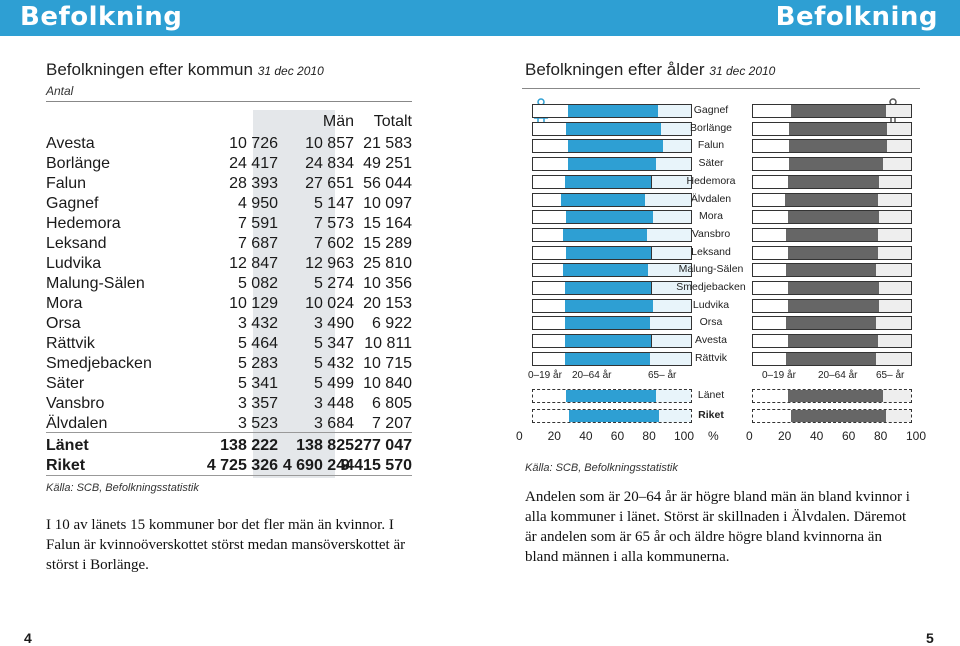 The width and height of the screenshot is (960, 646). Describe the element at coordinates (387, 183) in the screenshot. I see `cell-value: 56 044` at that location.